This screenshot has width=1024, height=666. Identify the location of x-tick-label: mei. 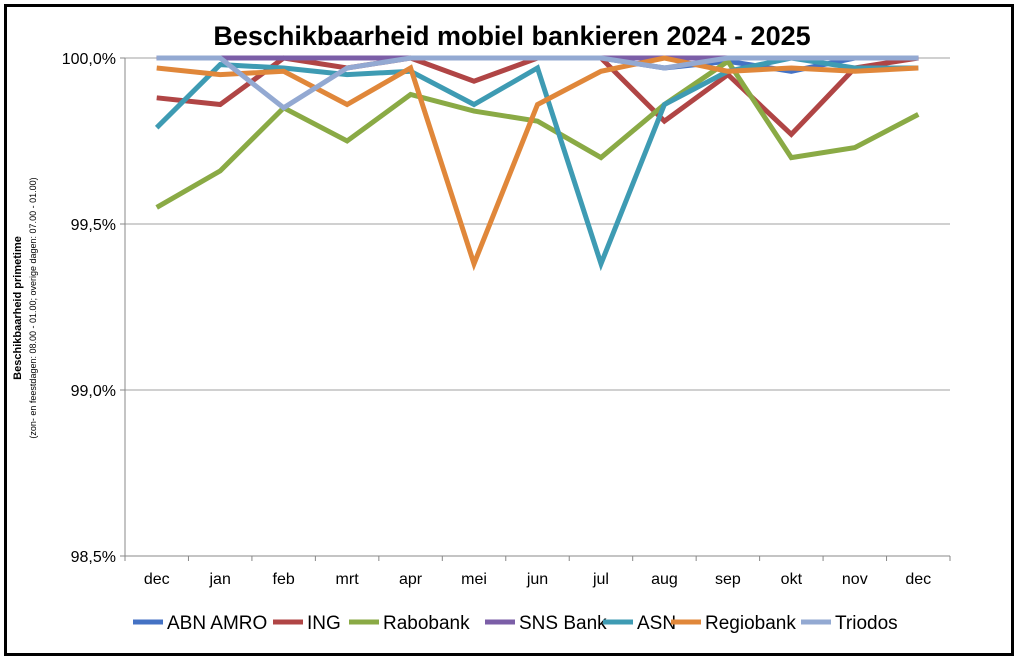
(474, 579).